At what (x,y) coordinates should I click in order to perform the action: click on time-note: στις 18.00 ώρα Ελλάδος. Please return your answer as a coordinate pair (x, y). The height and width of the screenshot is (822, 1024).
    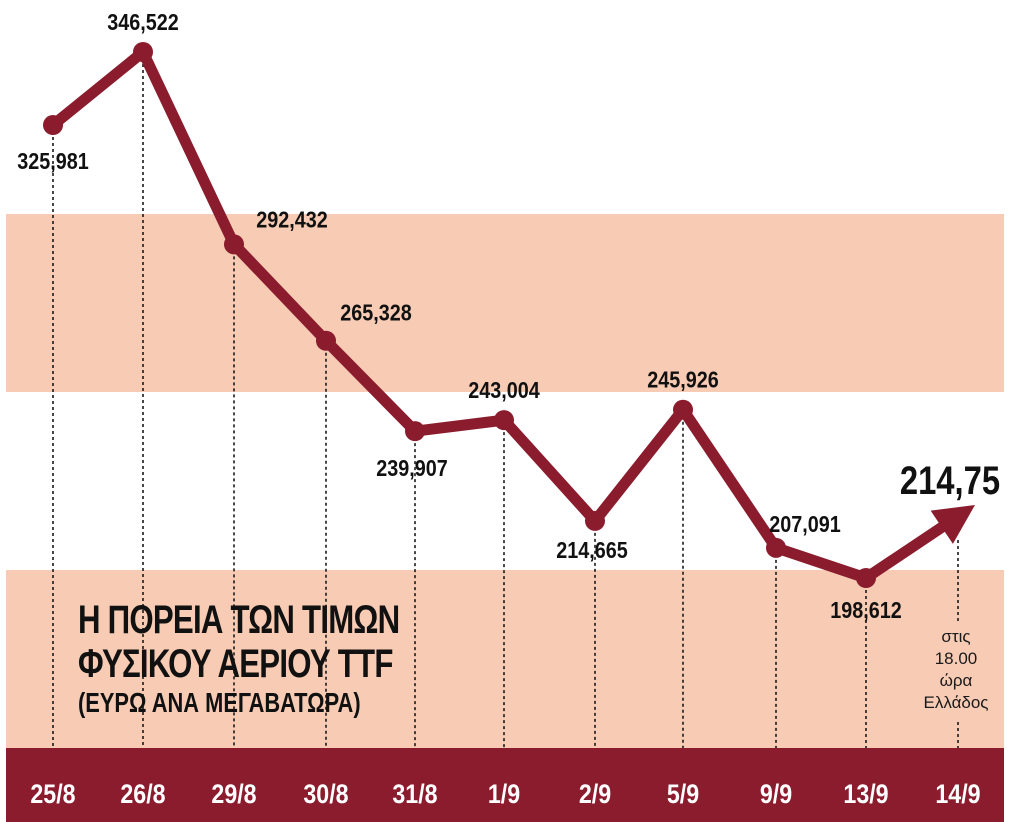
    Looking at the image, I should click on (956, 670).